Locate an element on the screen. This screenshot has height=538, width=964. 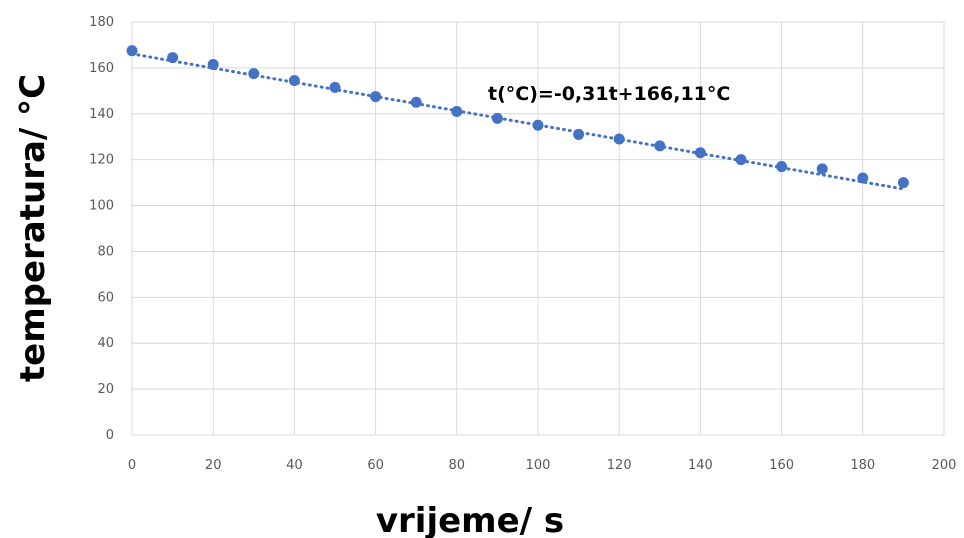
y-tick-label: 80 is located at coordinates (105, 251).